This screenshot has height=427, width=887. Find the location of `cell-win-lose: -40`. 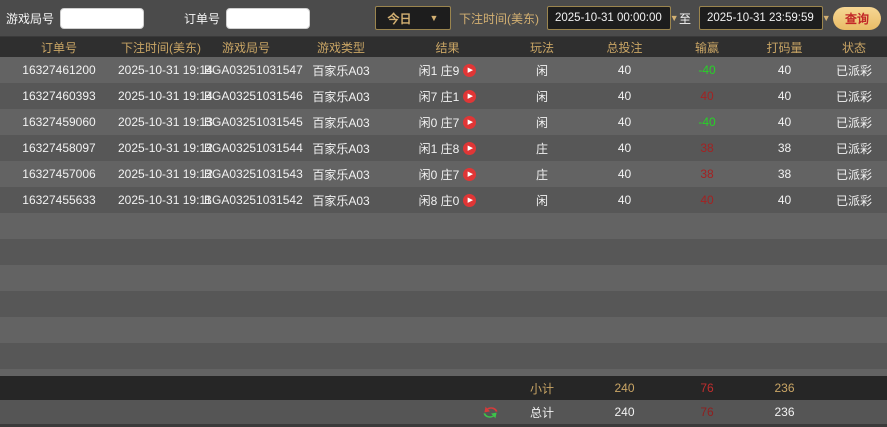

cell-win-lose: -40 is located at coordinates (707, 70).